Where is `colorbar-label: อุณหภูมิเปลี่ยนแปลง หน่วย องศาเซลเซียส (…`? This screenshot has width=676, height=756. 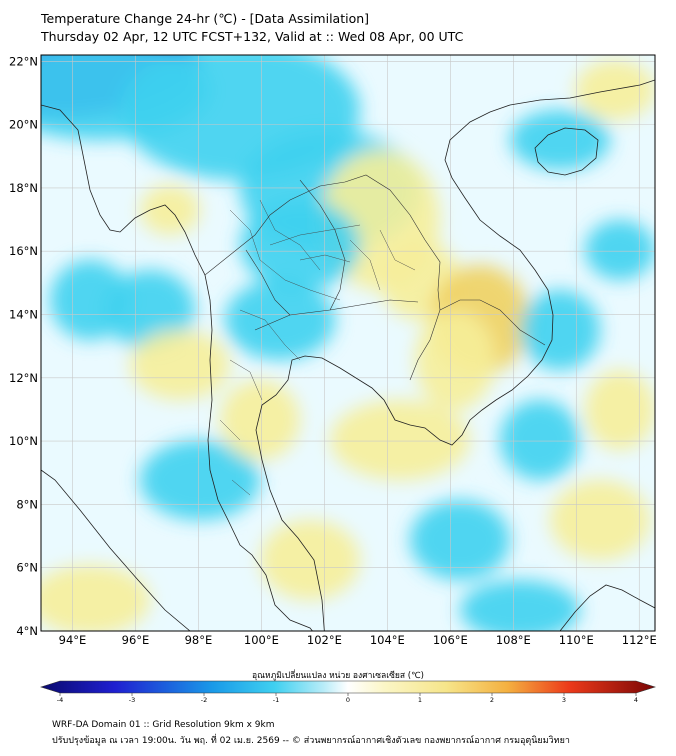
colorbar-label: อุณหภูมิเปลี่ยนแปลง หน่วย องศาเซลเซียส (… is located at coordinates (338, 676).